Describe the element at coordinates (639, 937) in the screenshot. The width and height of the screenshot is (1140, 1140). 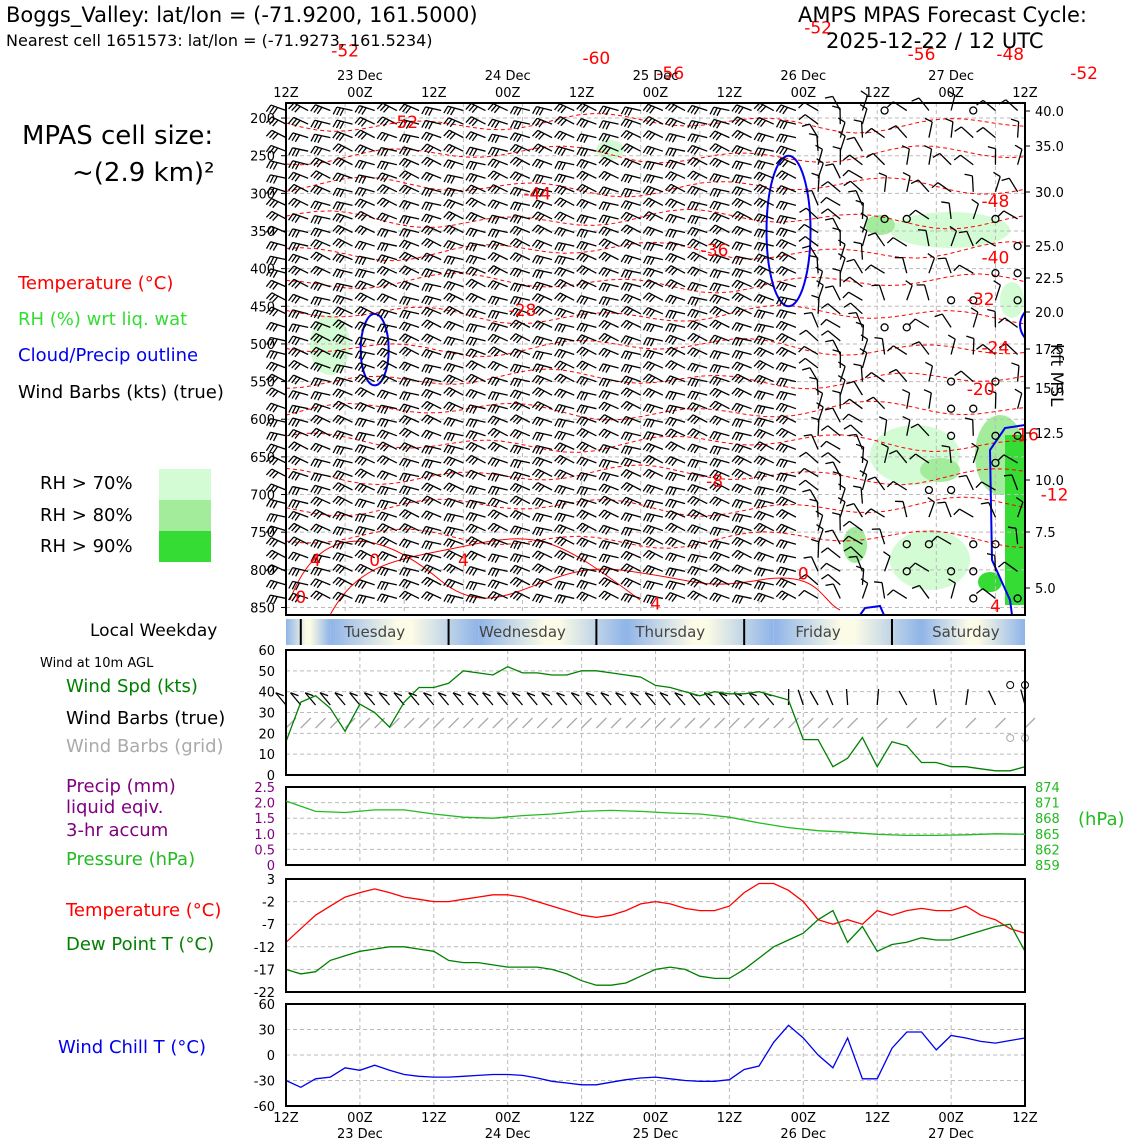
I see `temperature-panel: 3-2-7-12-17-22` at that location.